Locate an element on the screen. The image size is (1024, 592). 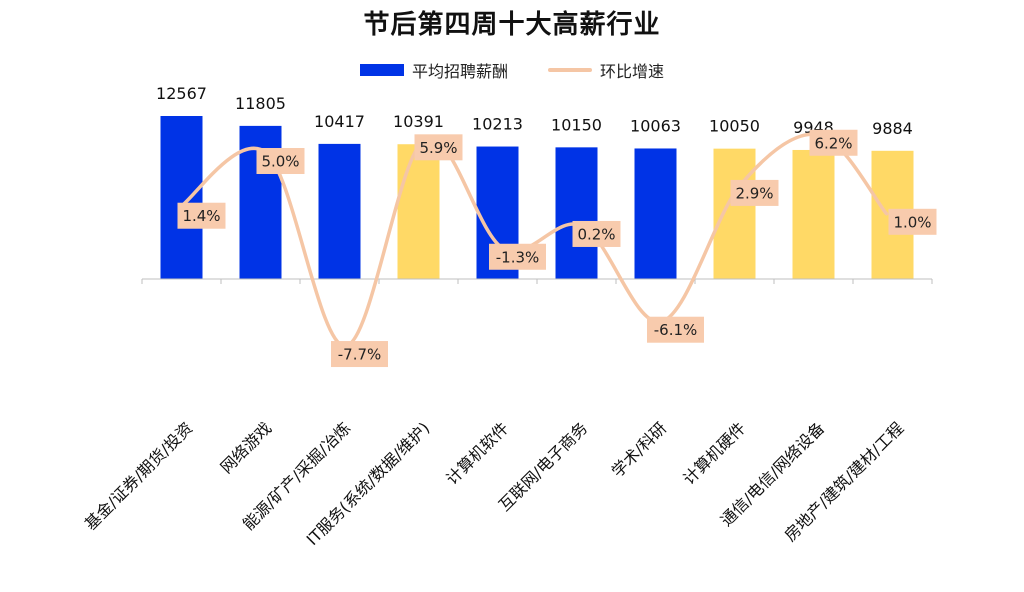
legend-item-growth: 环比增速 is located at coordinates (606, 70).